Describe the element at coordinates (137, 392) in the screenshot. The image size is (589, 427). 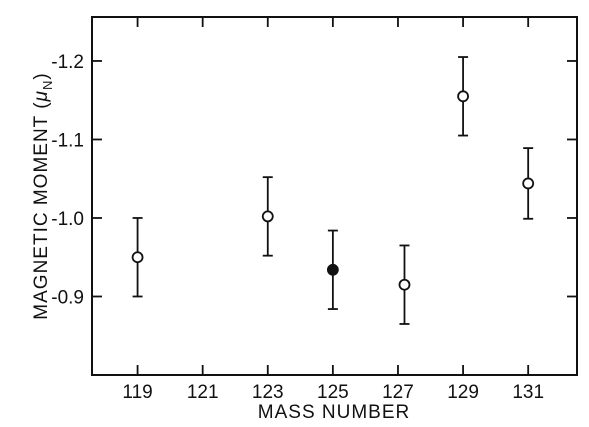
I see `x-tick-label: 119` at that location.